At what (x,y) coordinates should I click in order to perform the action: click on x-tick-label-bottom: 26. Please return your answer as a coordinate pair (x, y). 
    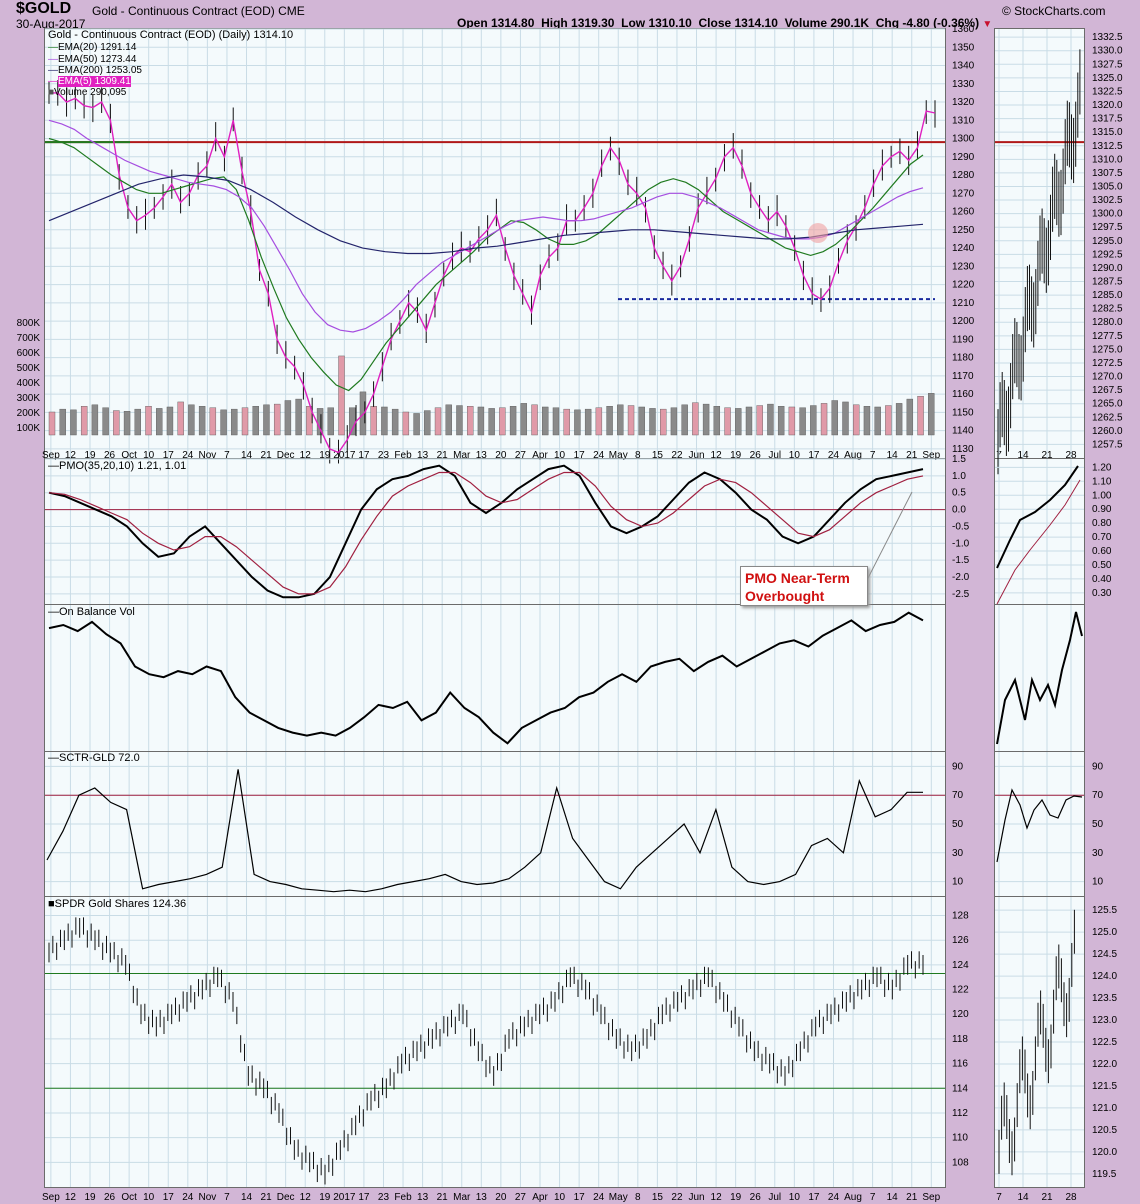
    Looking at the image, I should click on (756, 1197).